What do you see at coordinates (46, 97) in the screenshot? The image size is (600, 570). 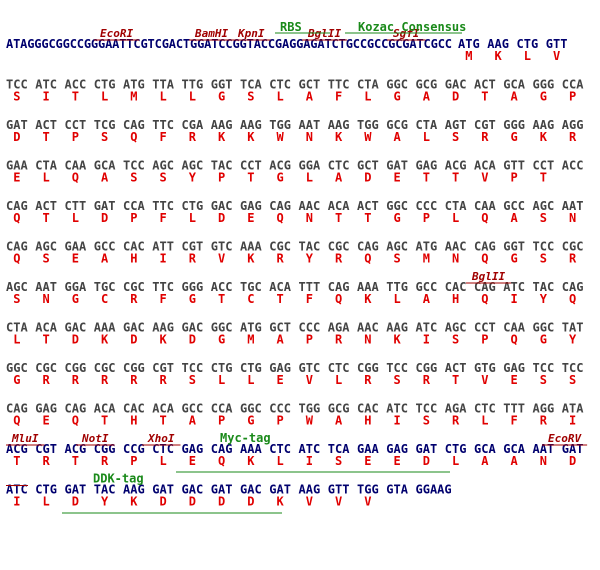 I see `amino-acid: I` at bounding box center [46, 97].